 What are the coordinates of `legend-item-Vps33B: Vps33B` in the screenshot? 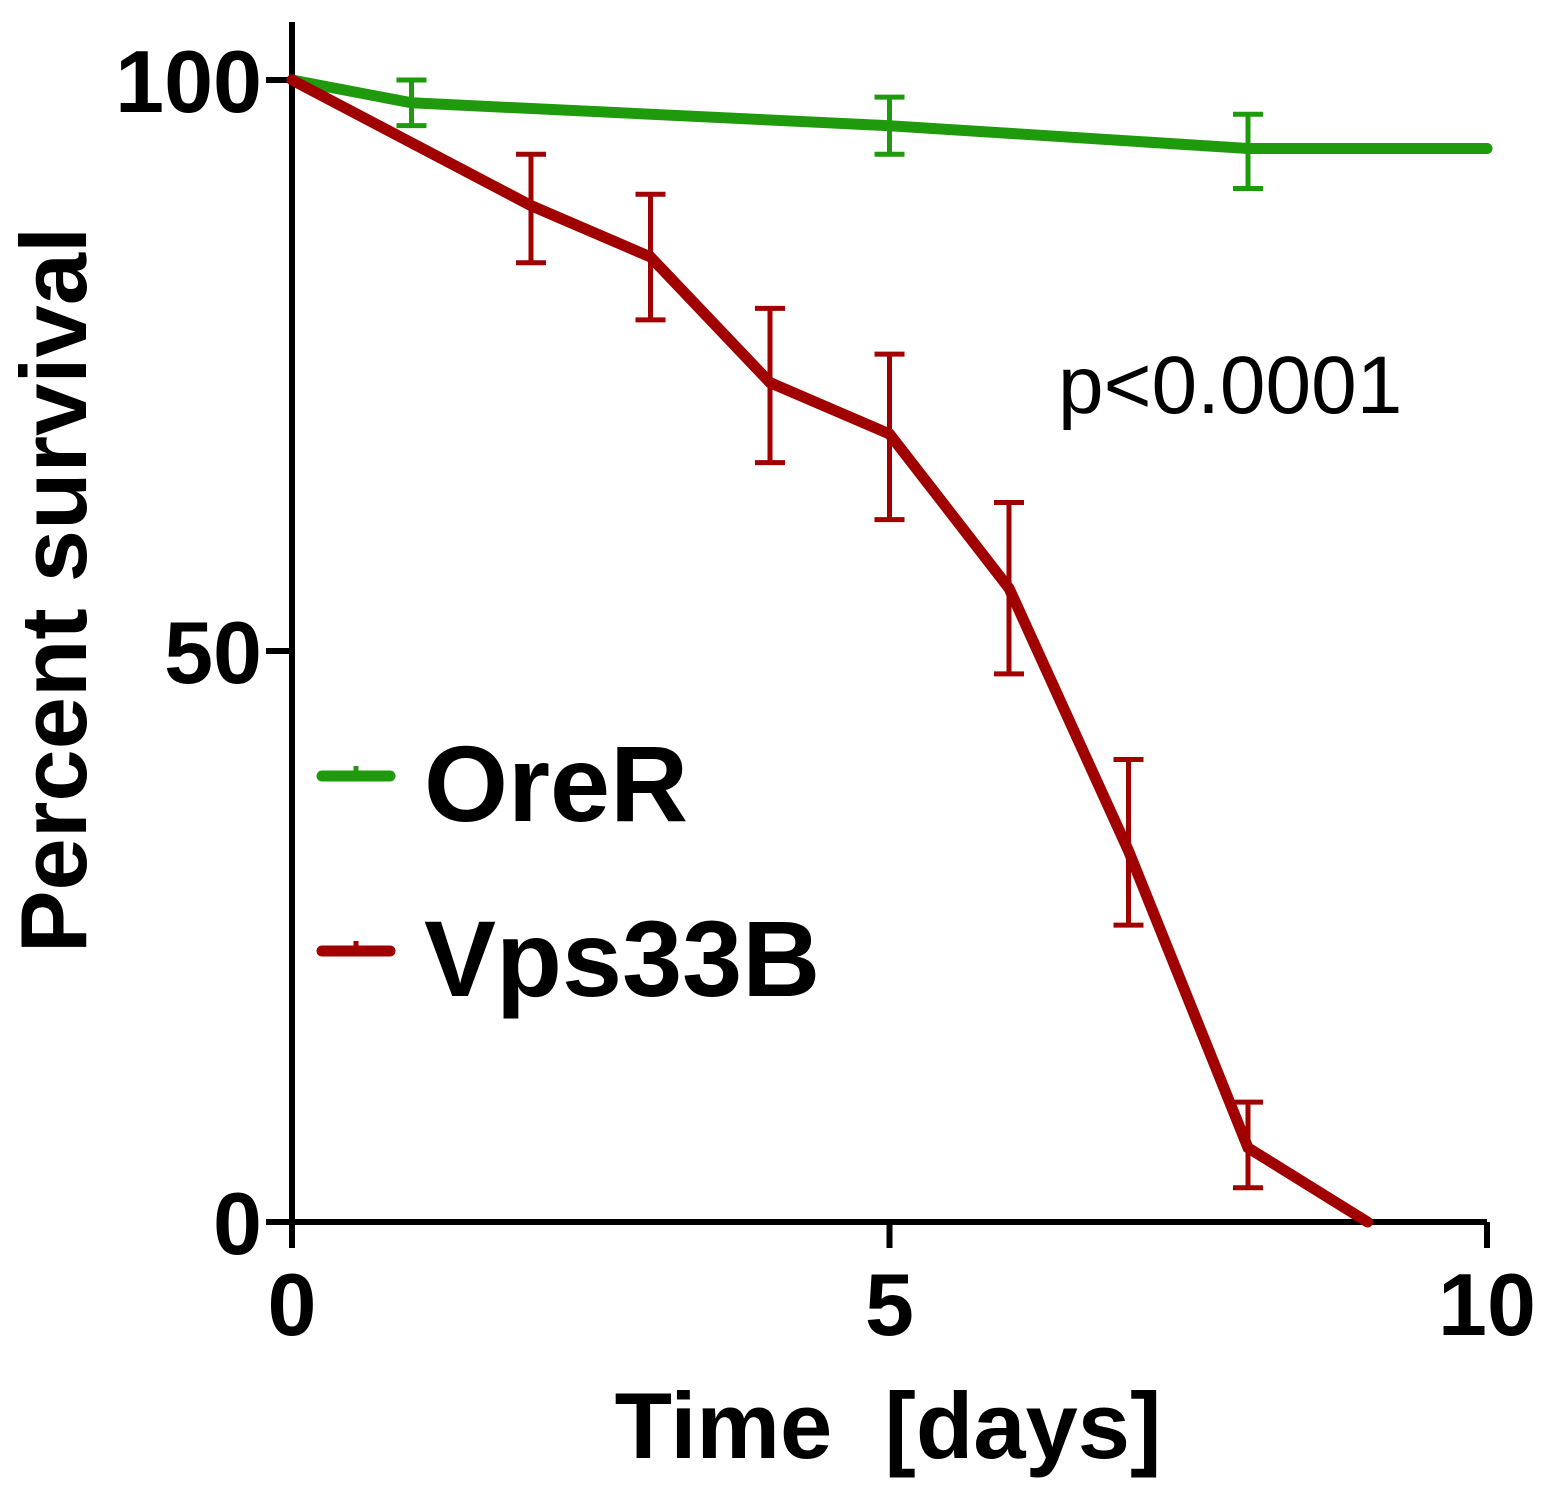 It's located at (568, 958).